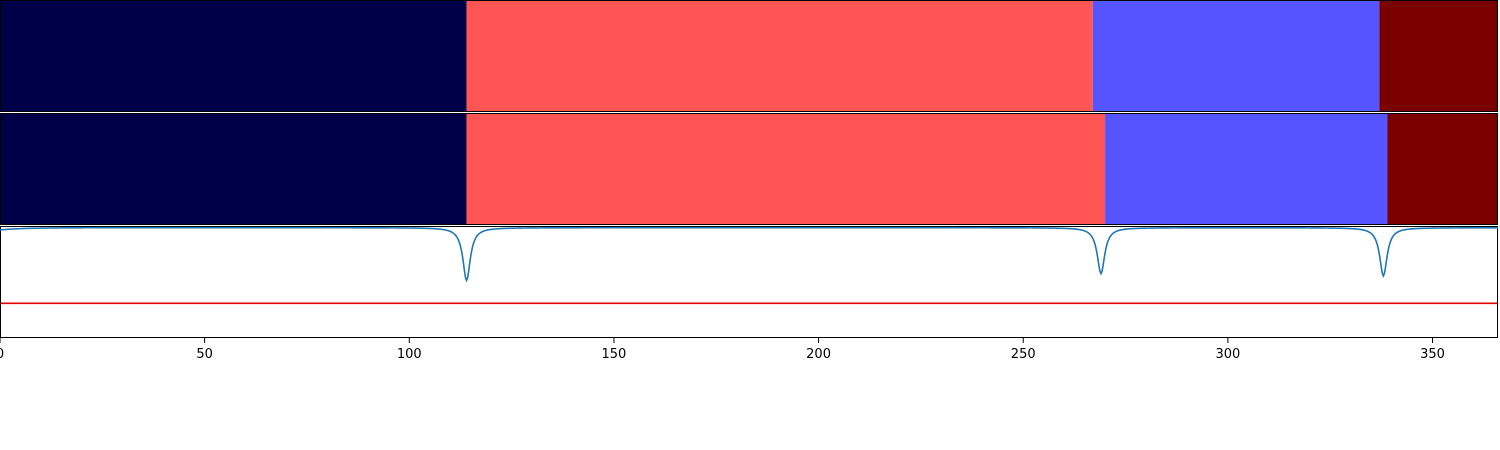 The height and width of the screenshot is (450, 1500). I want to click on x-tick-label: 50, so click(204, 354).